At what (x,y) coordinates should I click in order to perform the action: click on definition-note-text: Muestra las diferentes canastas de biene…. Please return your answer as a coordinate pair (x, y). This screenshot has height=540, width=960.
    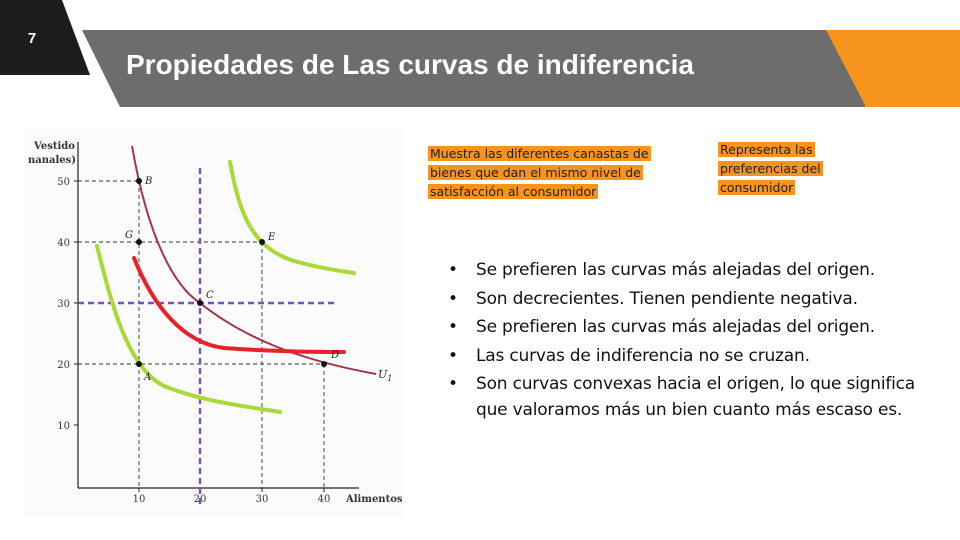
    Looking at the image, I should click on (539, 172).